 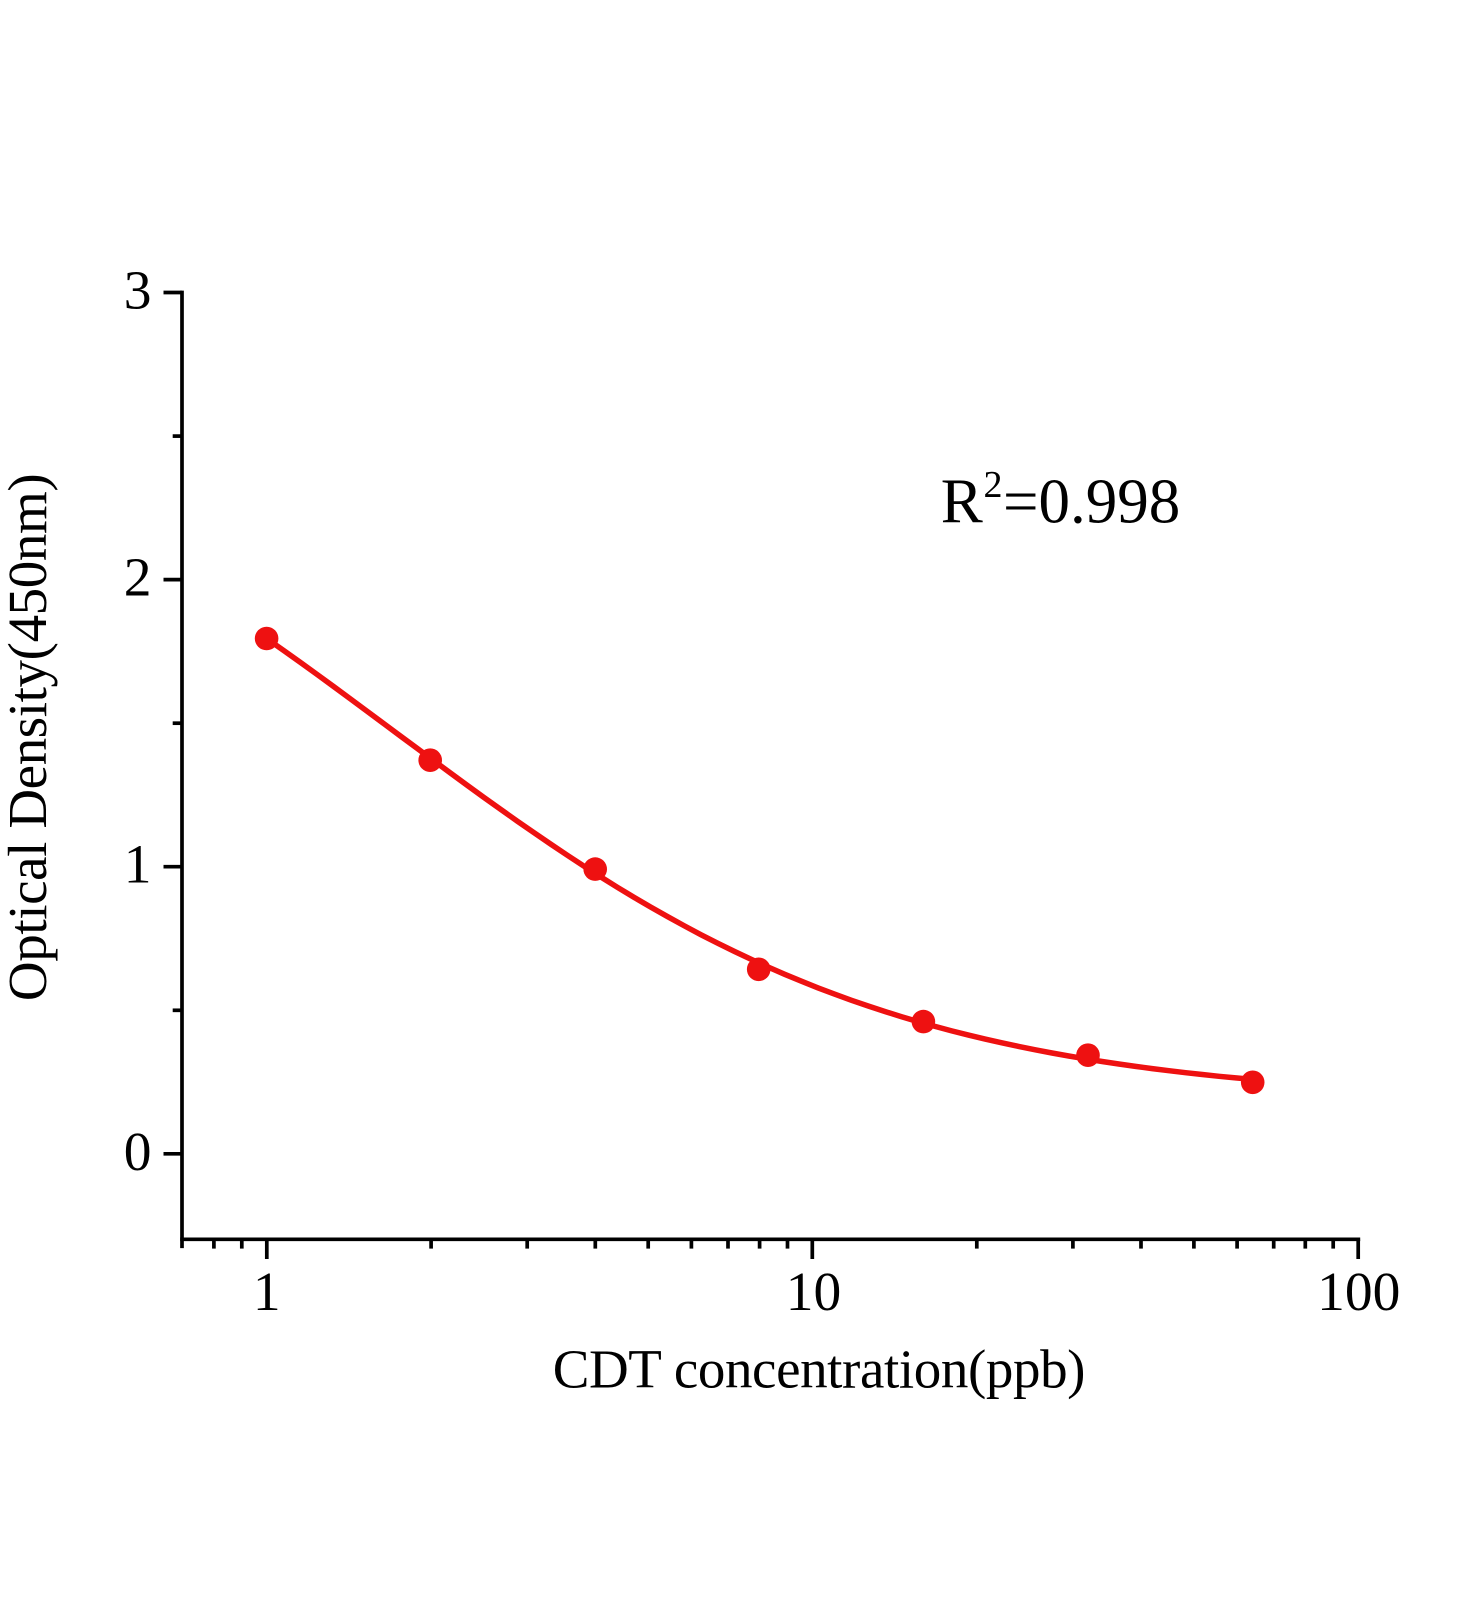 I want to click on svg-text: R, so click(x=962, y=502).